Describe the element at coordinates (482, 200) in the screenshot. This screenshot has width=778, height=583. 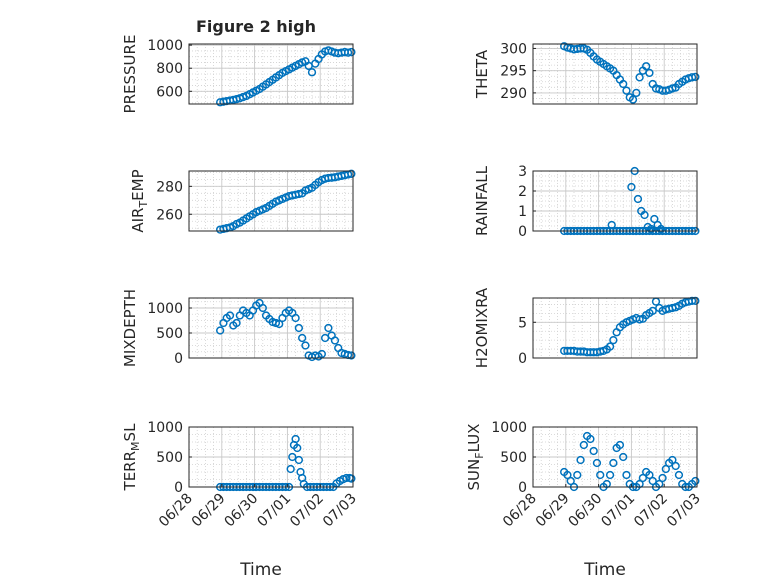
I see `y-axis-label: RAINFALL` at that location.